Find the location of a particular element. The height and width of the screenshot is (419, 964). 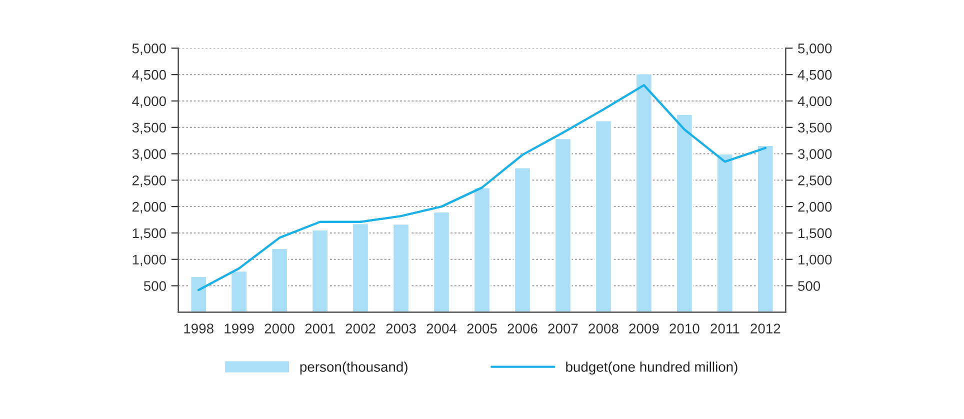

x-tick-label: 2010 is located at coordinates (685, 329).